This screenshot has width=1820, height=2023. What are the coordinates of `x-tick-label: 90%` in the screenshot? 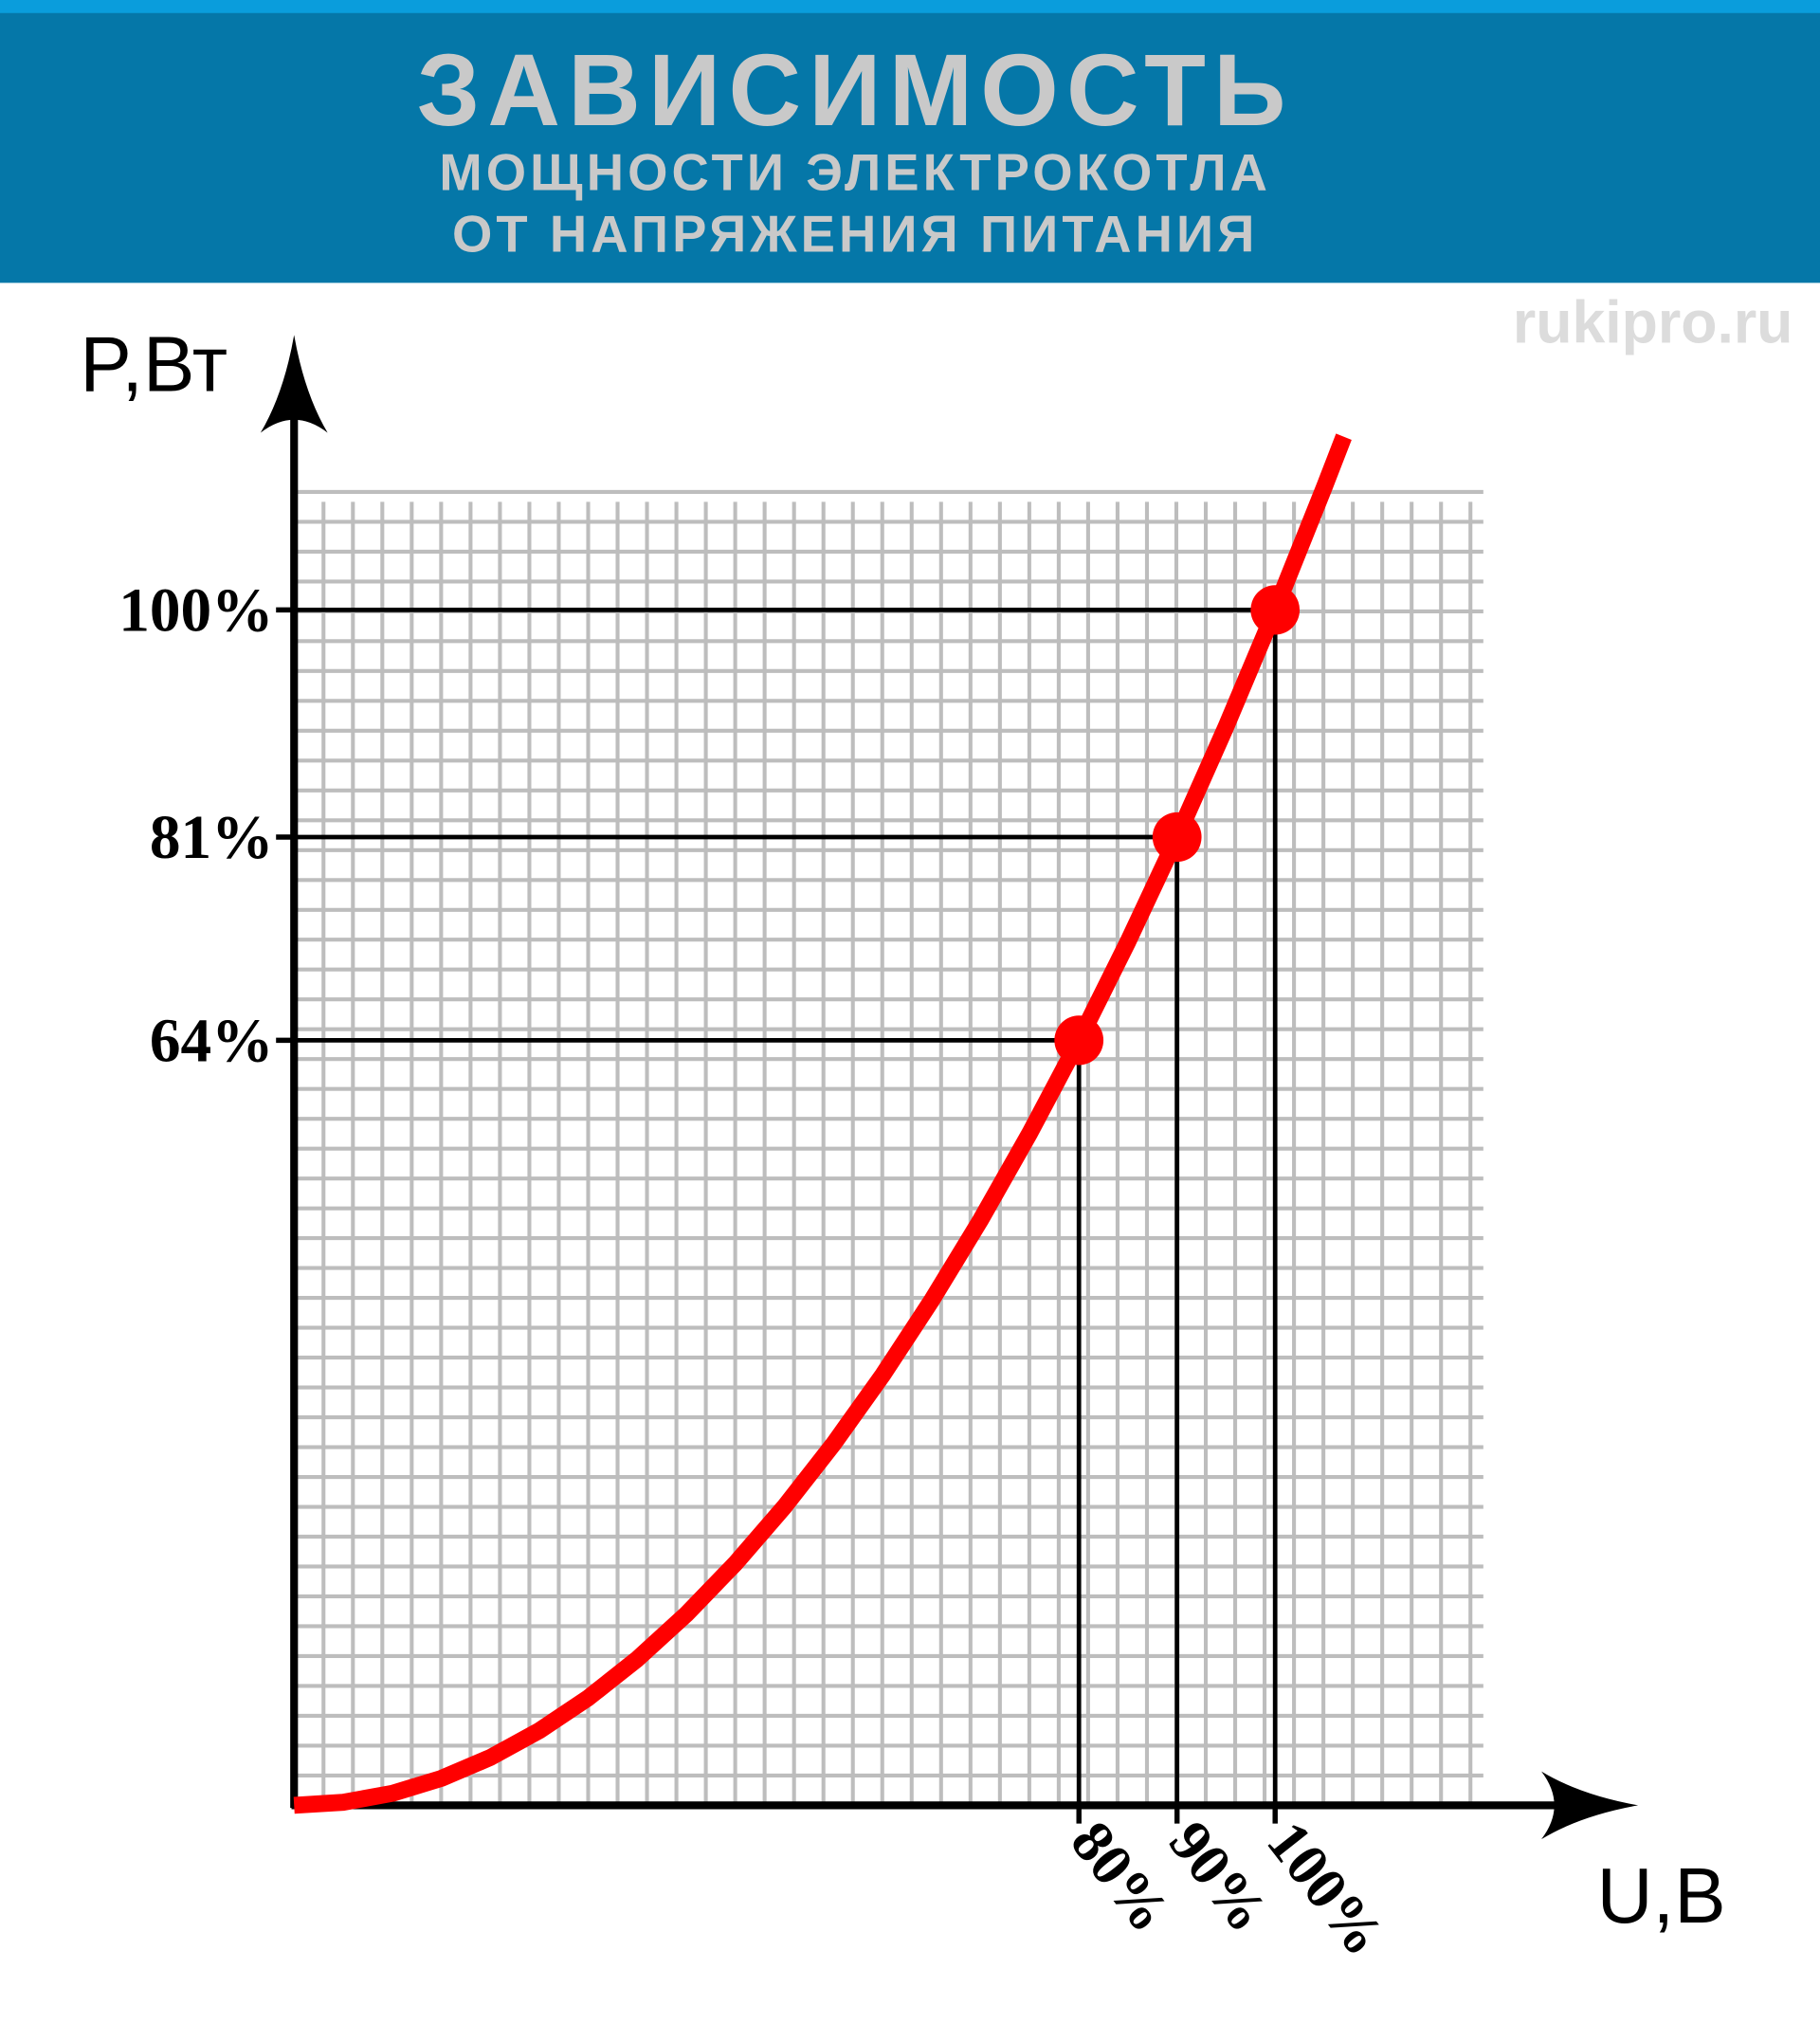 It's located at (1219, 1877).